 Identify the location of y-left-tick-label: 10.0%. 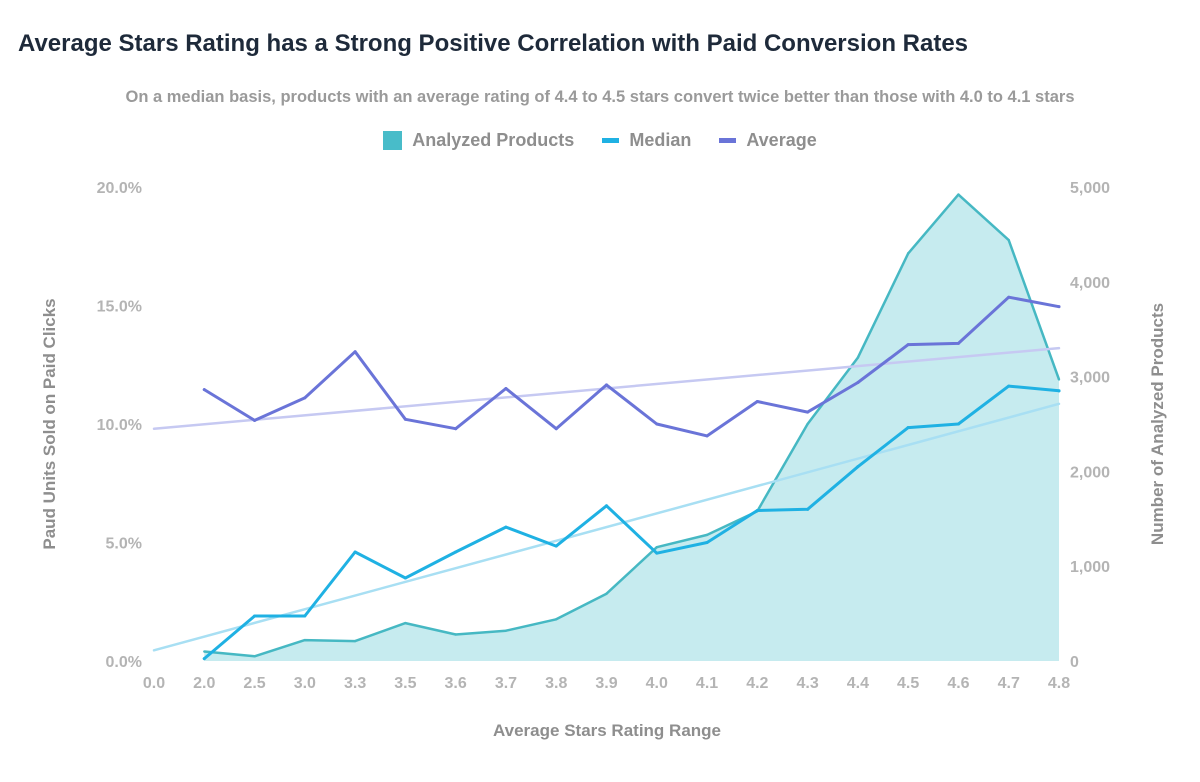
(119, 425).